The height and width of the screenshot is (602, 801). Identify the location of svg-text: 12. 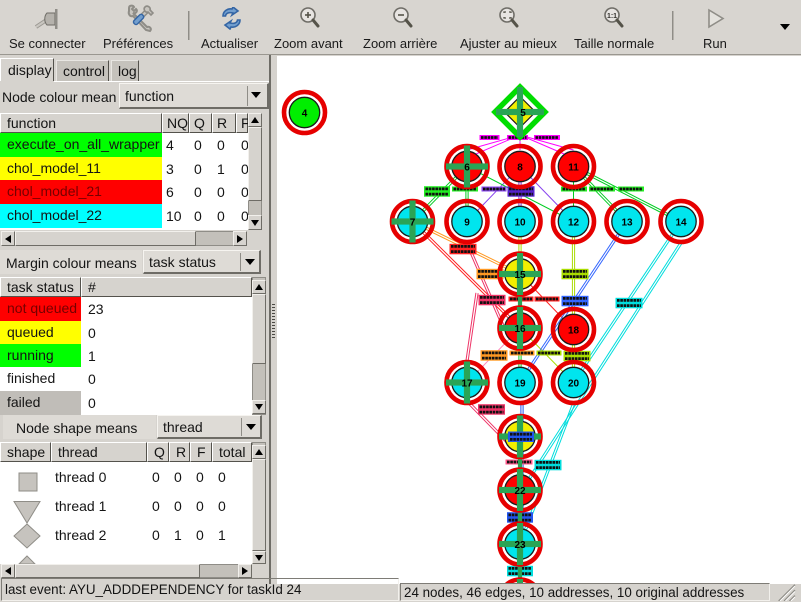
(574, 223).